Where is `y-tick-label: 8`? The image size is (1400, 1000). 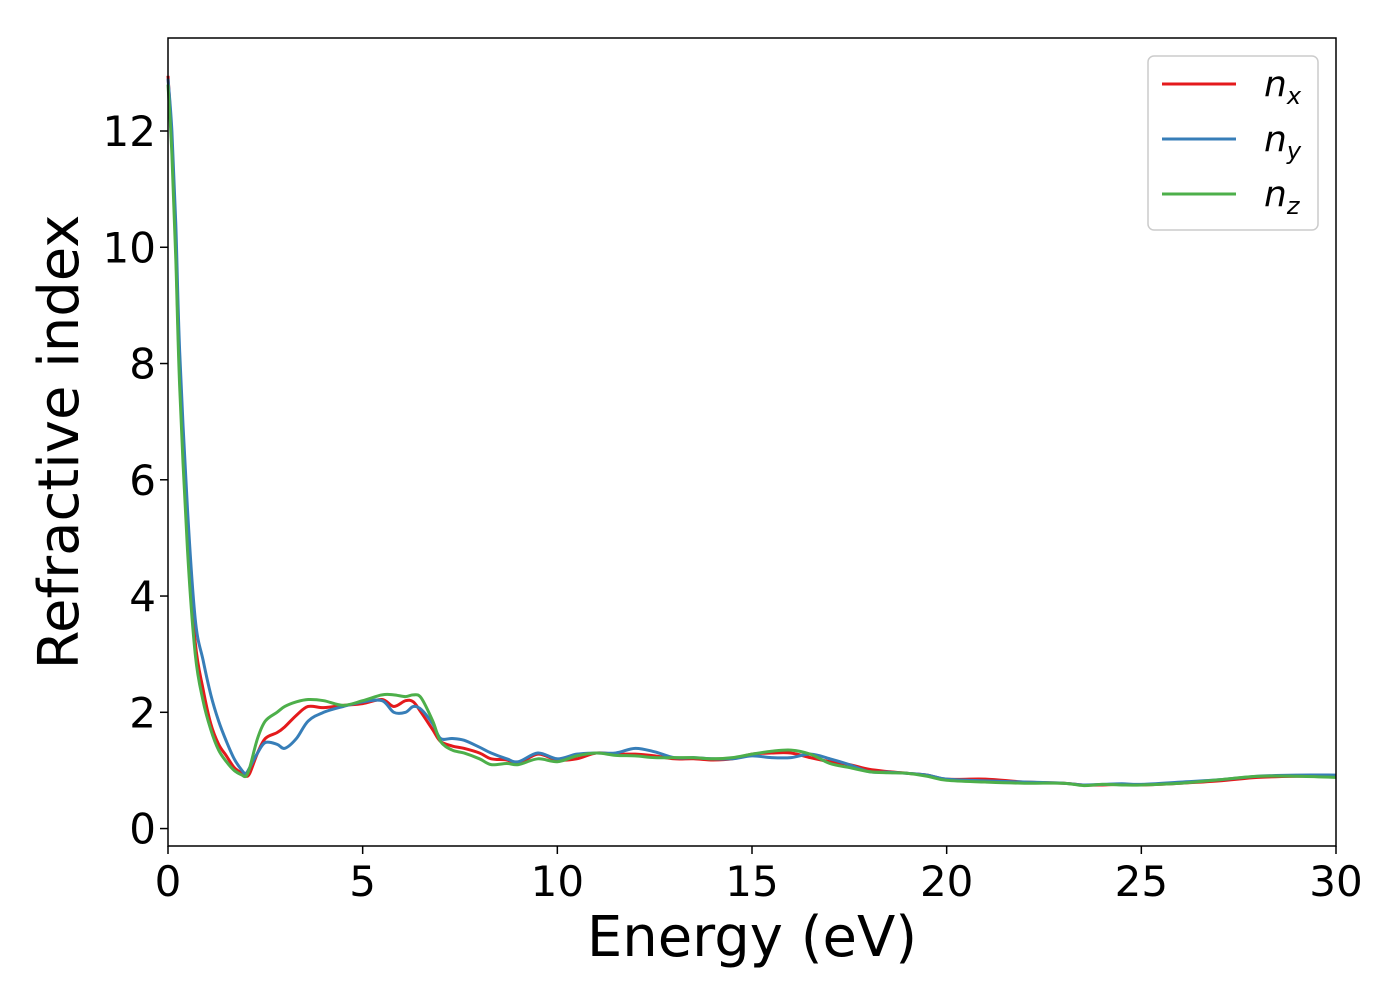
y-tick-label: 8 is located at coordinates (142, 364).